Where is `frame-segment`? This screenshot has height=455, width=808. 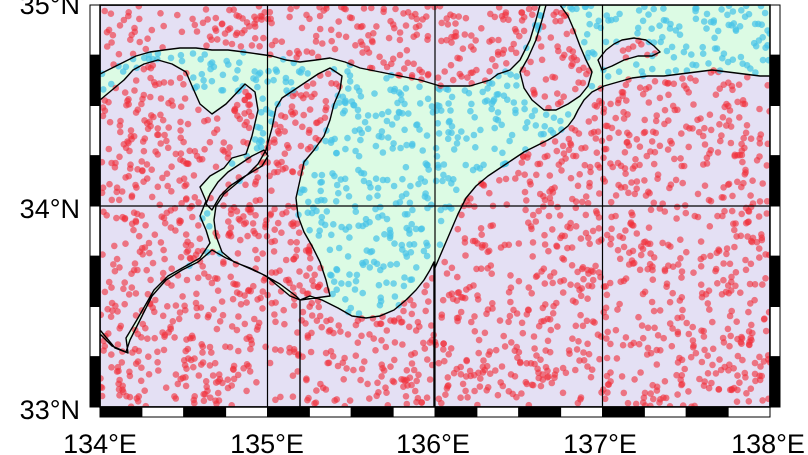
frame-segment is located at coordinates (95, 281).